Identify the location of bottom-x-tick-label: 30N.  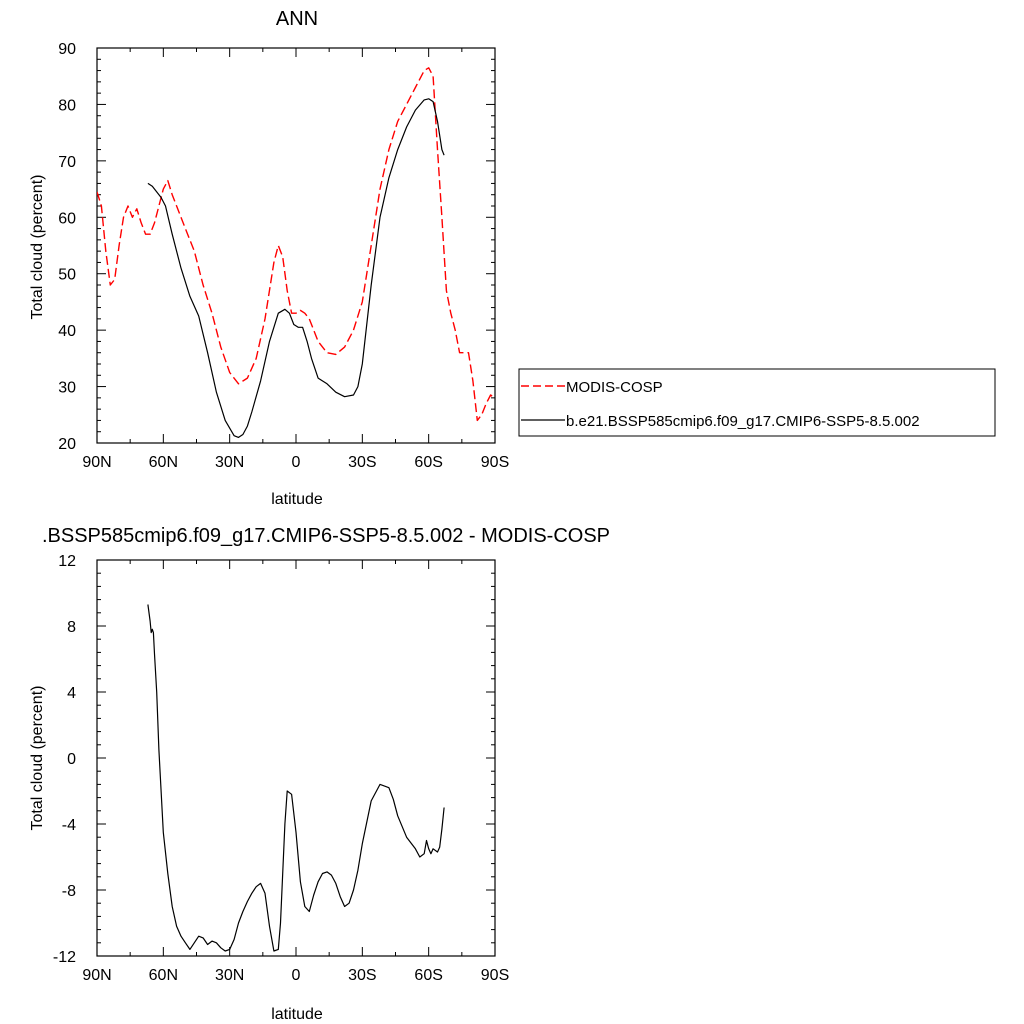
(229, 975).